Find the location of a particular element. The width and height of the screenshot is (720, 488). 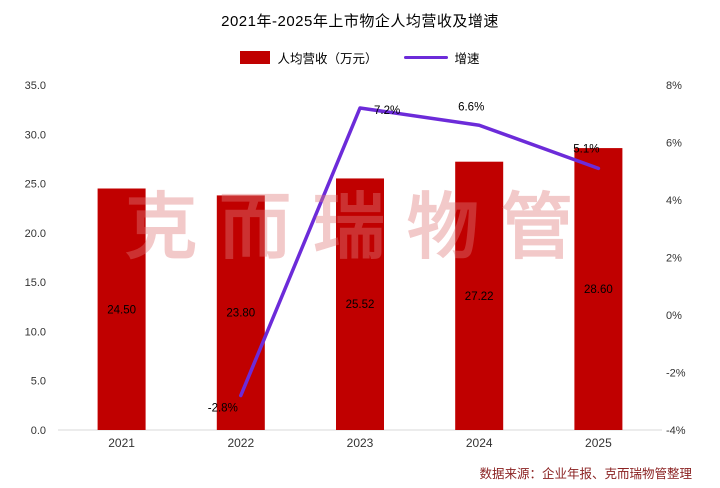

line-series-swatch is located at coordinates (425, 57).